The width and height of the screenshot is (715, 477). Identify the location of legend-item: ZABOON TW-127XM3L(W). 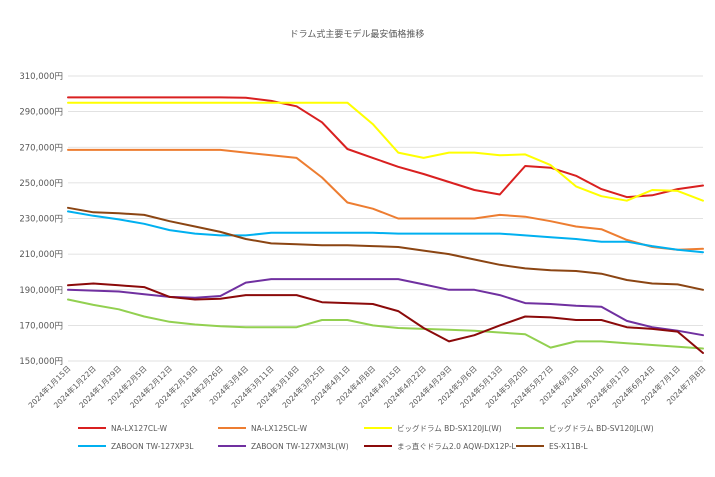
(283, 446).